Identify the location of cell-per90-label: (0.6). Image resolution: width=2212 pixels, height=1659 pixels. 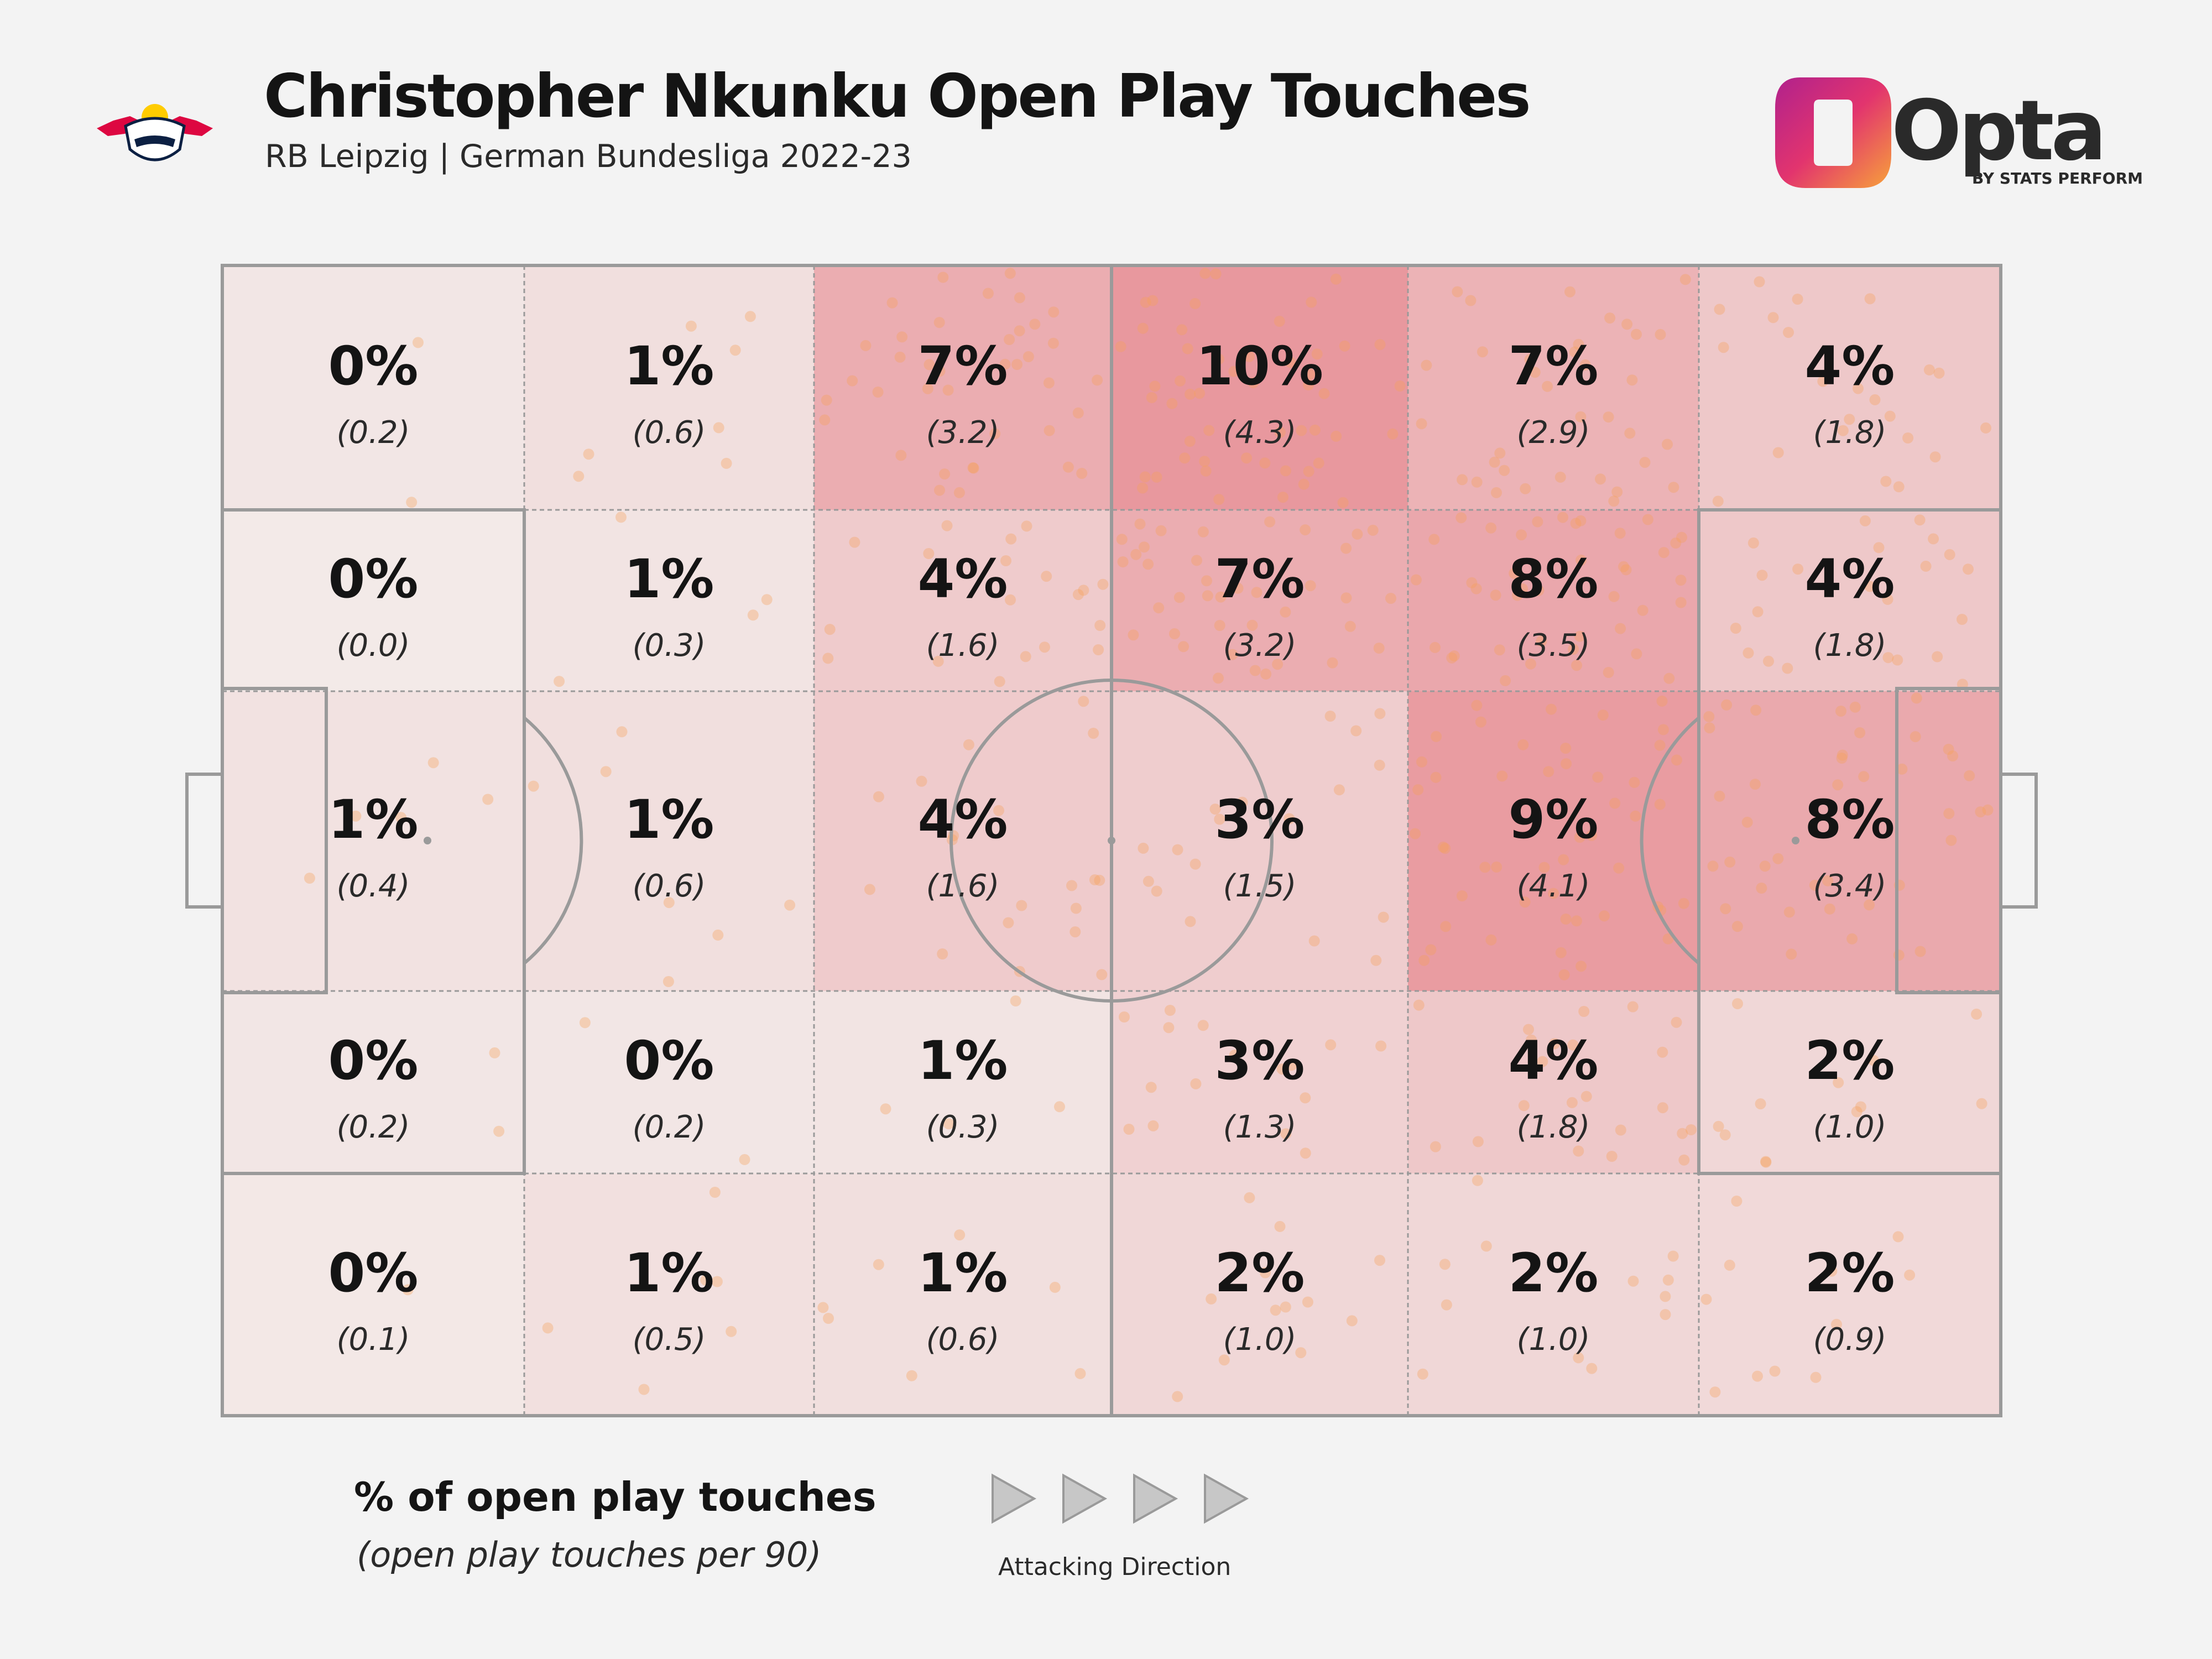
(670, 886).